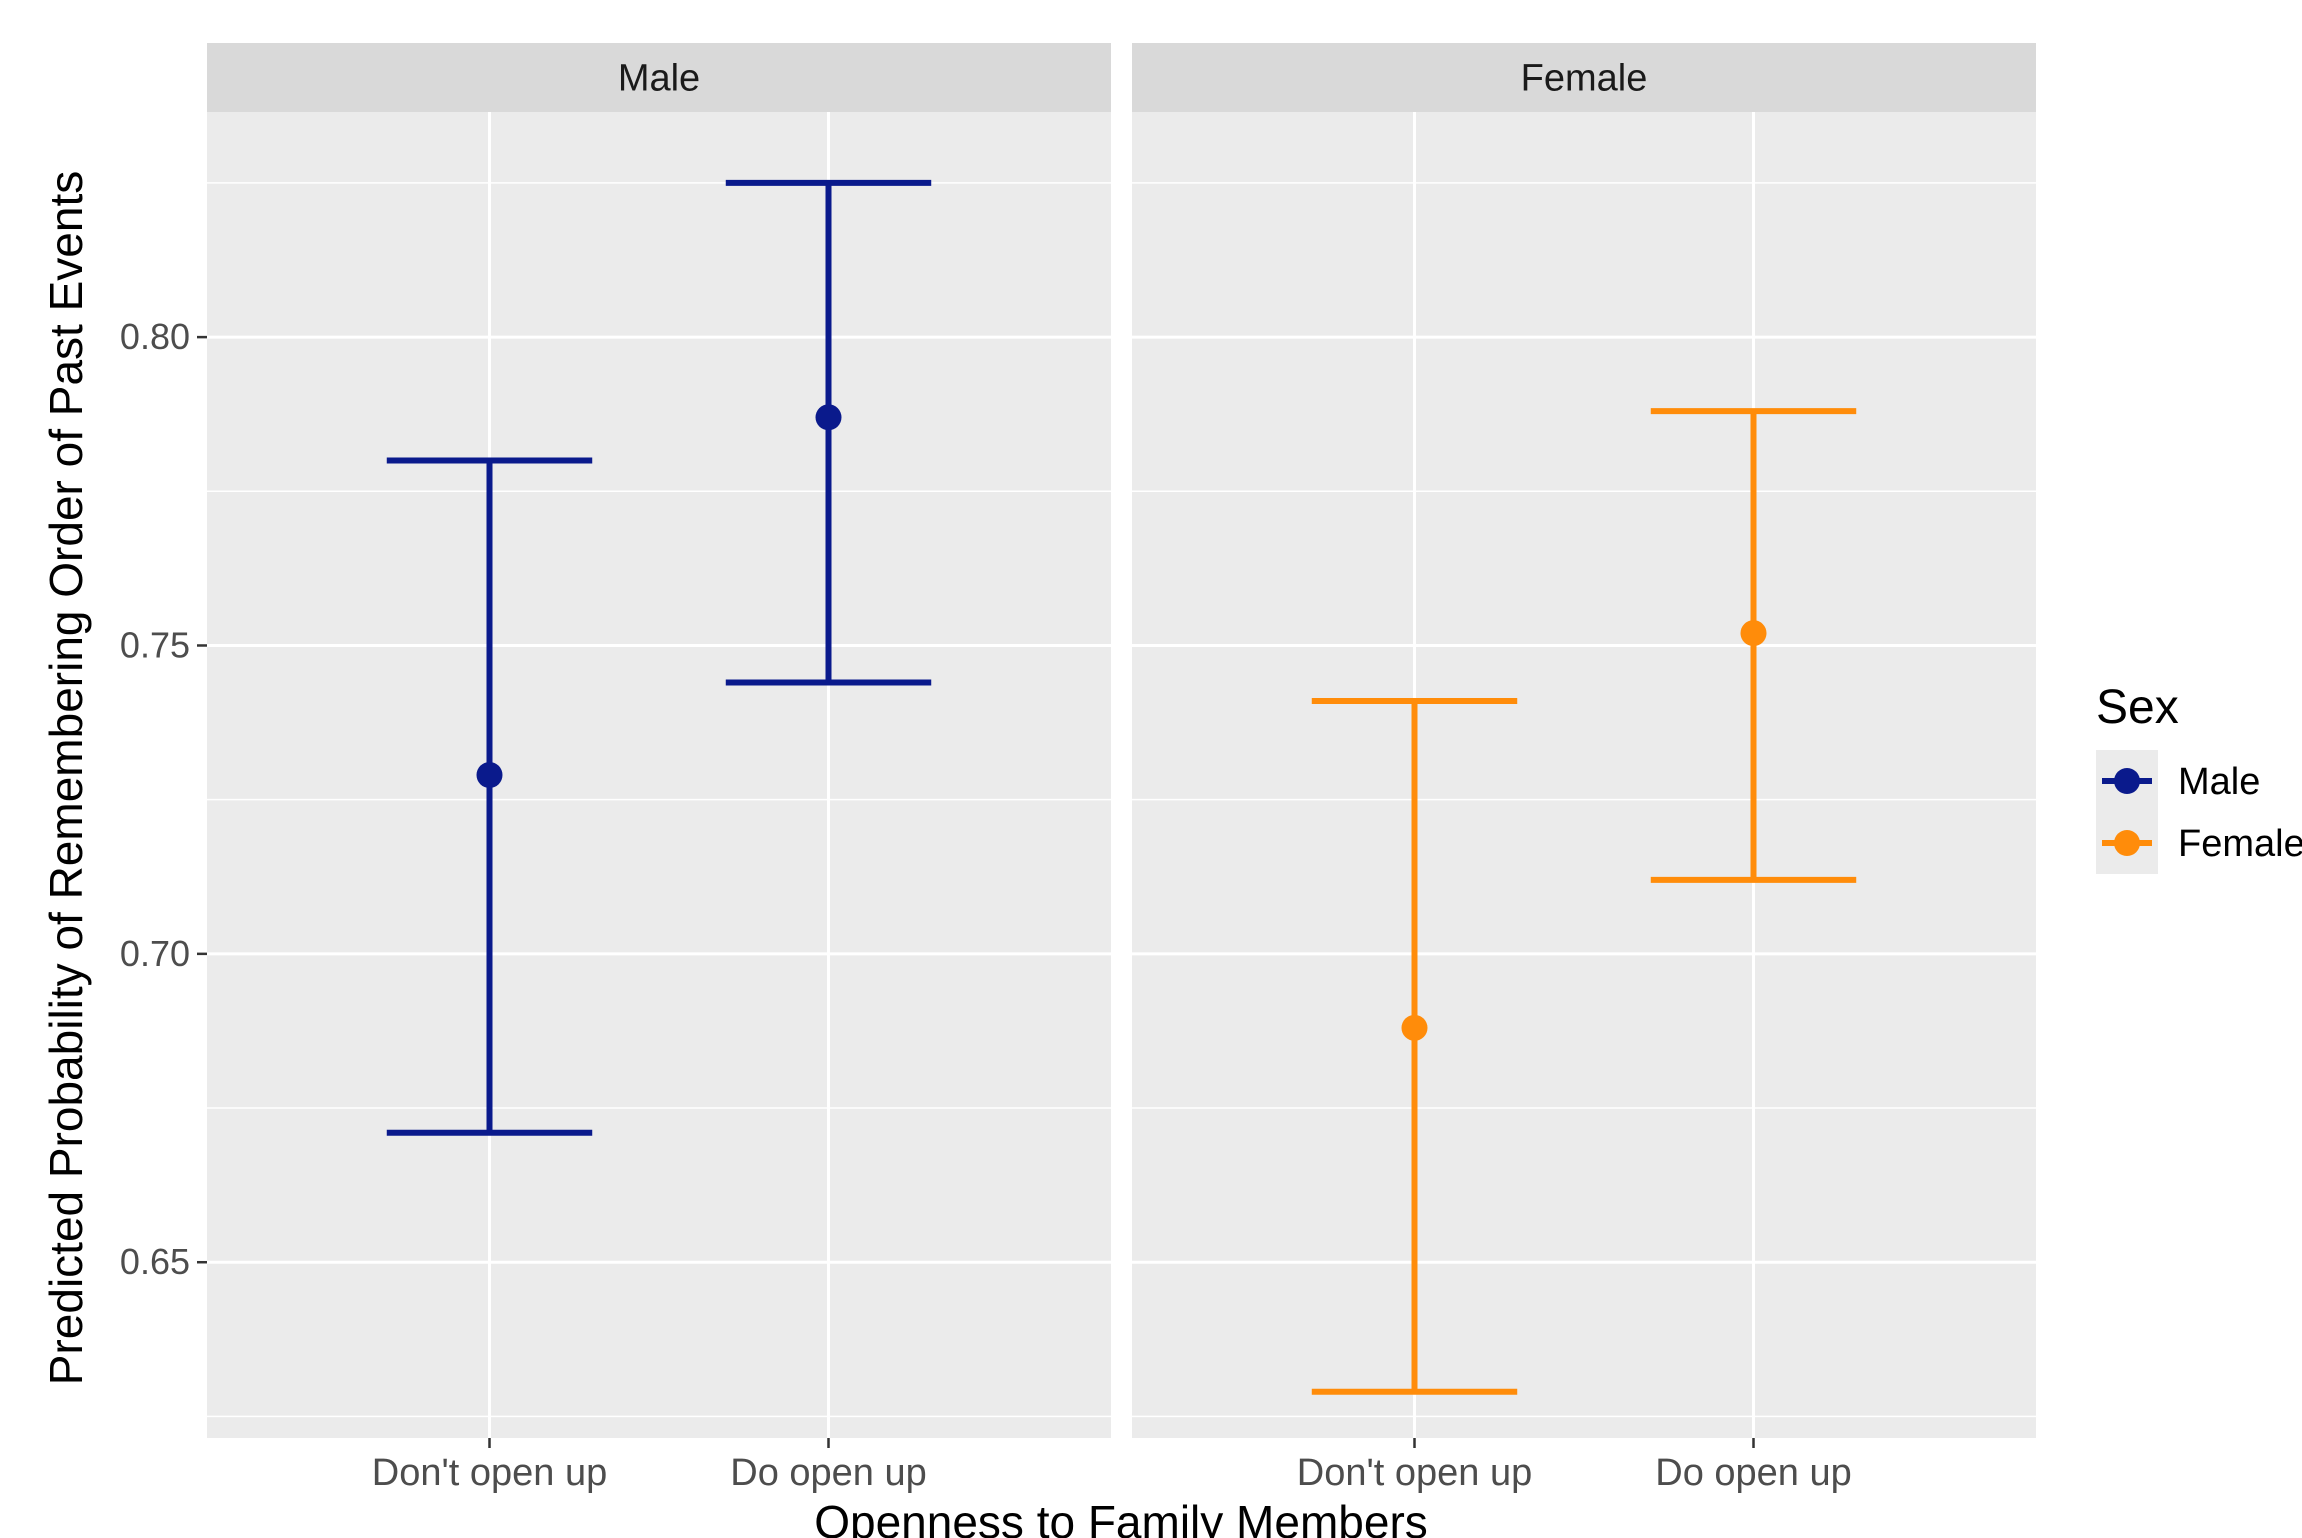  I want to click on y-tick-label: 0.65, so click(155, 1261).